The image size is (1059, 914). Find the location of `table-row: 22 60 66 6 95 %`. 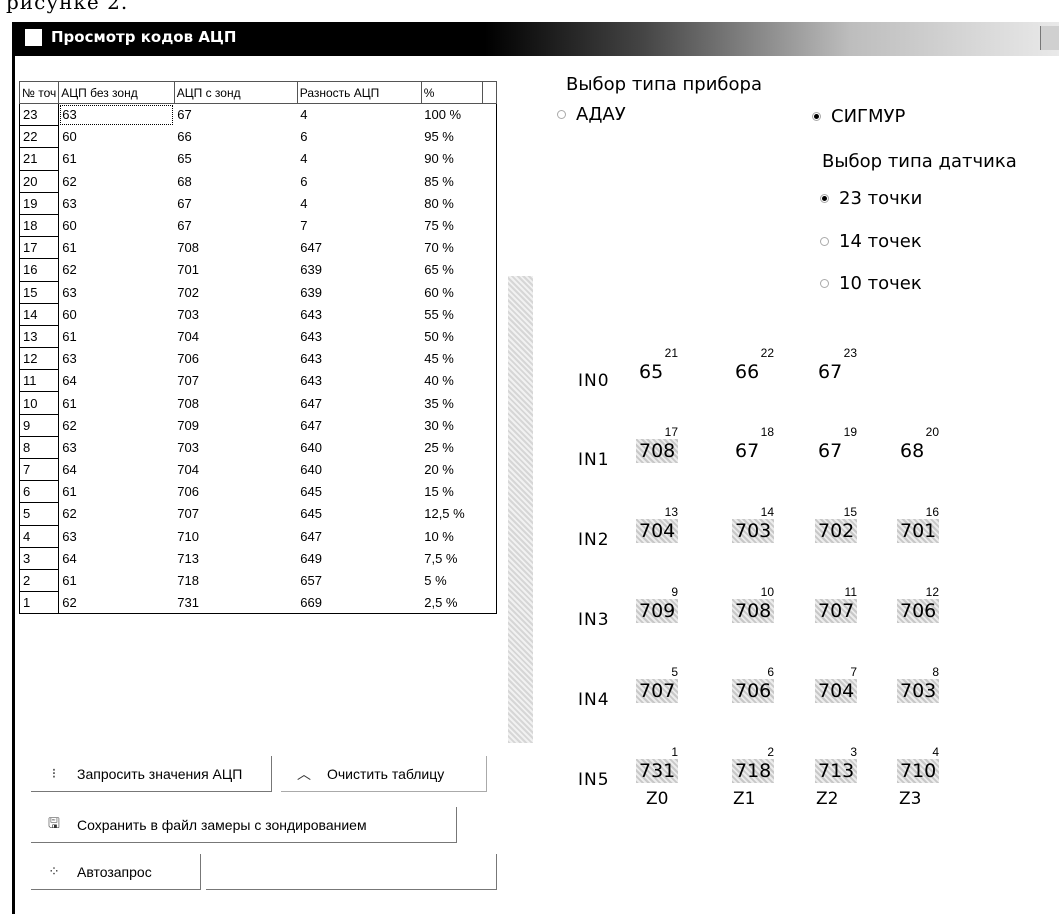

table-row: 22 60 66 6 95 % is located at coordinates (257, 137).